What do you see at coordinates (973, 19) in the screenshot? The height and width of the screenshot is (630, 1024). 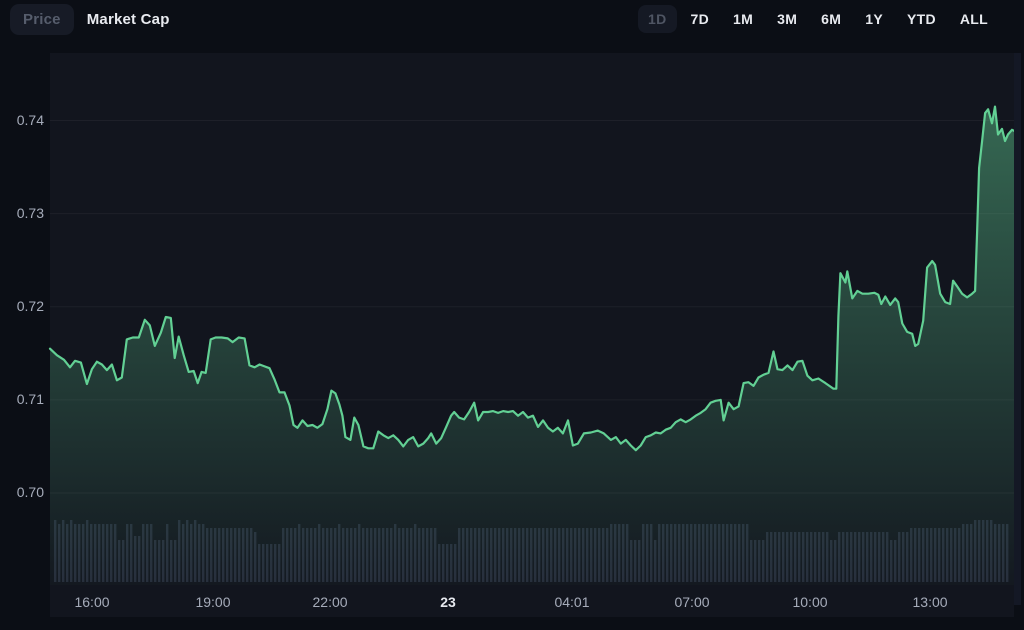 I see `range-all: ALL` at bounding box center [973, 19].